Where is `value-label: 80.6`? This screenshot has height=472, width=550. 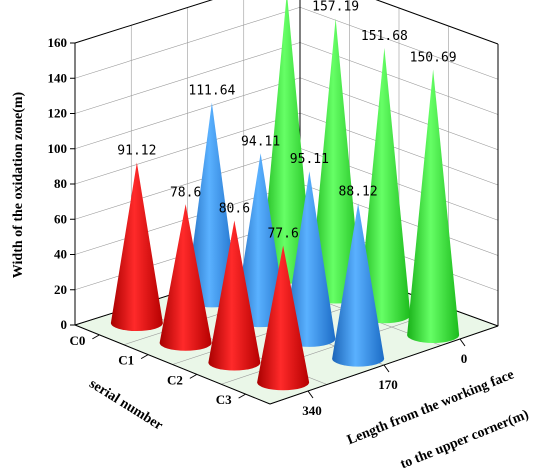 value-label: 80.6 is located at coordinates (234, 208).